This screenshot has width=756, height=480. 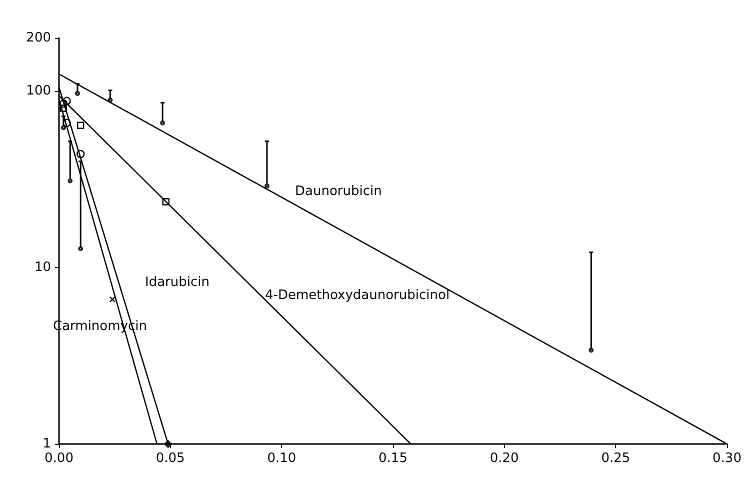 What do you see at coordinates (59, 458) in the screenshot?
I see `x-tick-label: 0.00` at bounding box center [59, 458].